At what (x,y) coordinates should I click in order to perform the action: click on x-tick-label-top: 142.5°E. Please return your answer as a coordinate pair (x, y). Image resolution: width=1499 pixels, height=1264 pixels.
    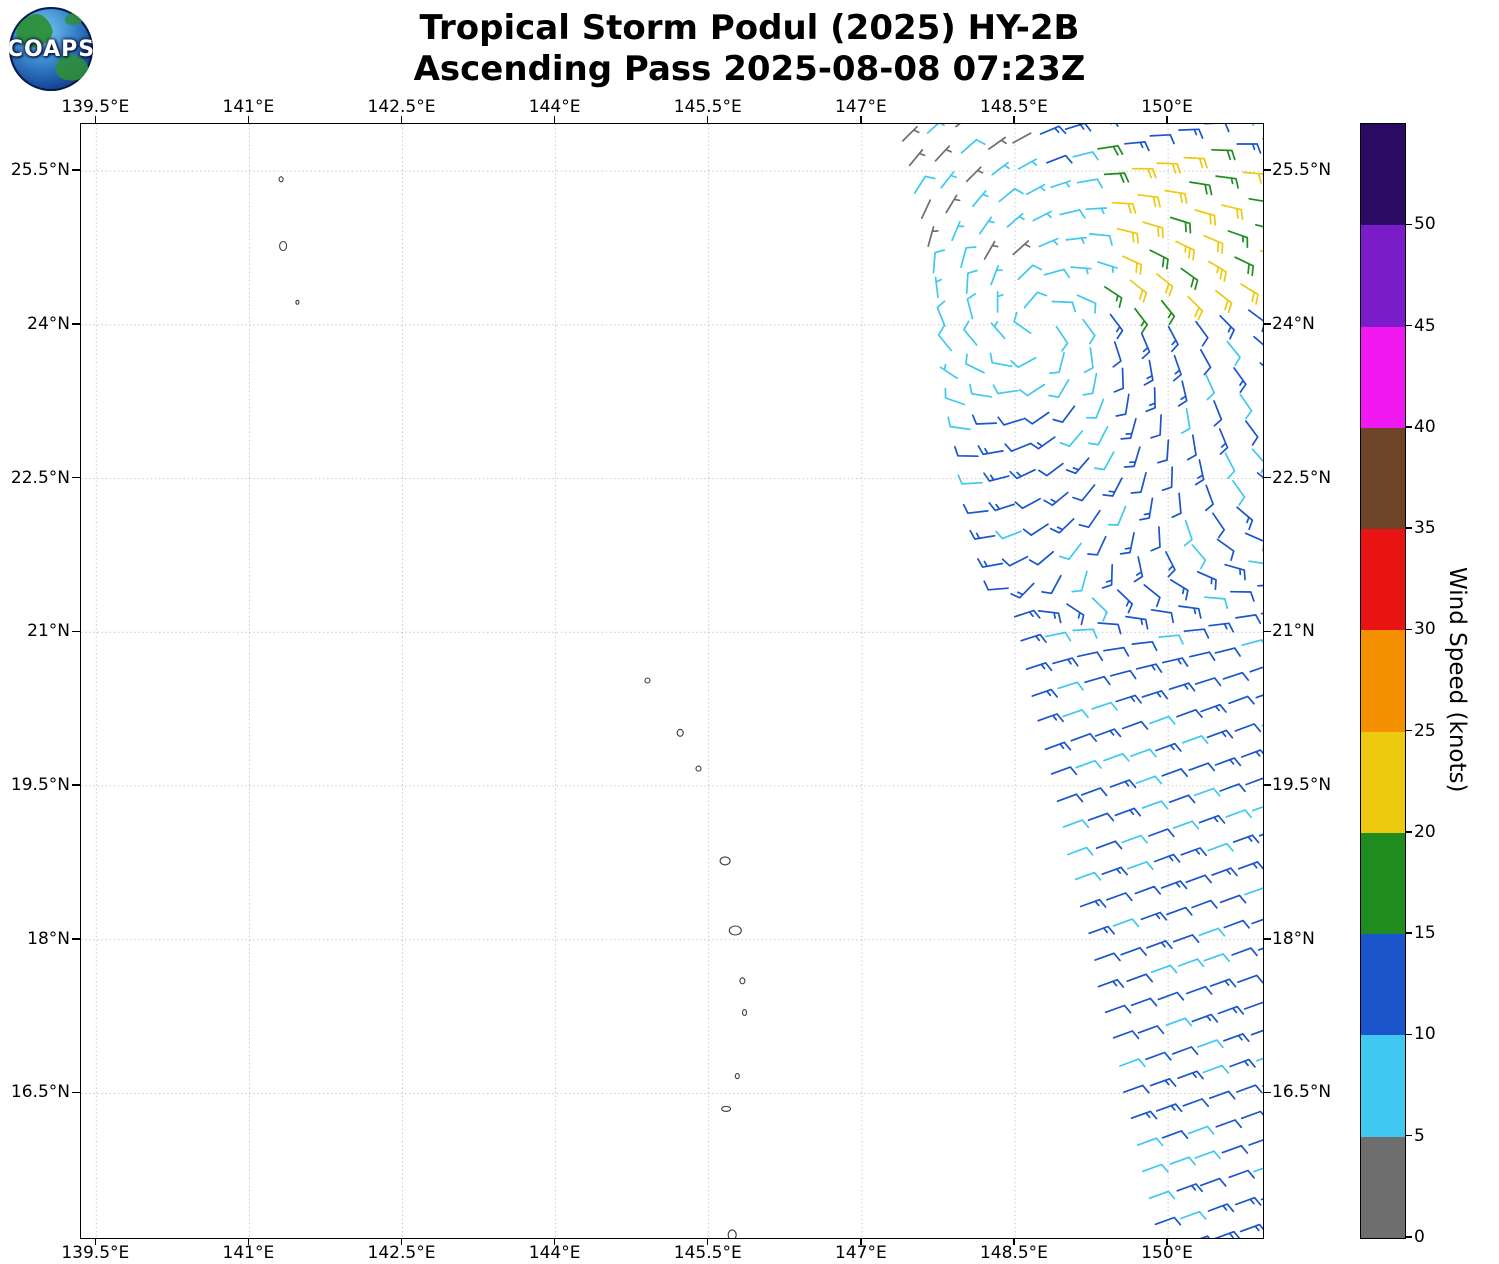
    Looking at the image, I should click on (401, 107).